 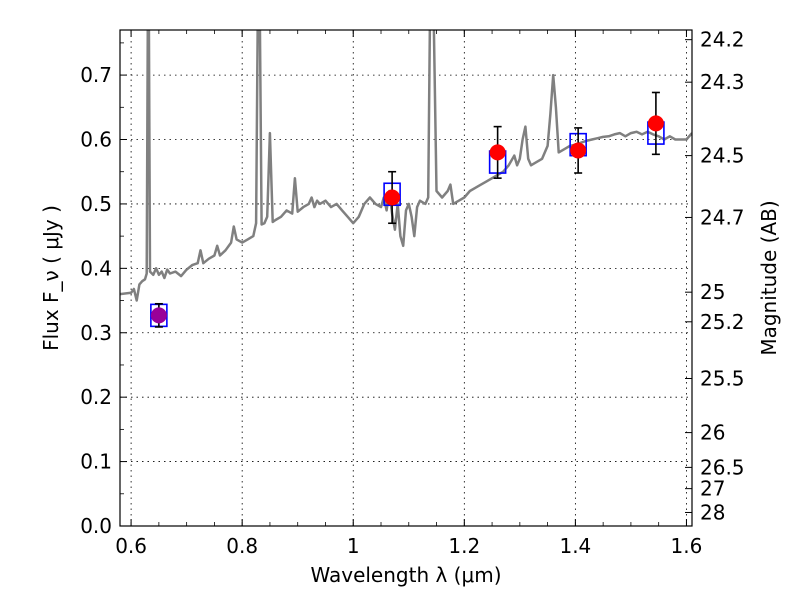 I want to click on right-tick-label: 24.2, so click(x=722, y=40).